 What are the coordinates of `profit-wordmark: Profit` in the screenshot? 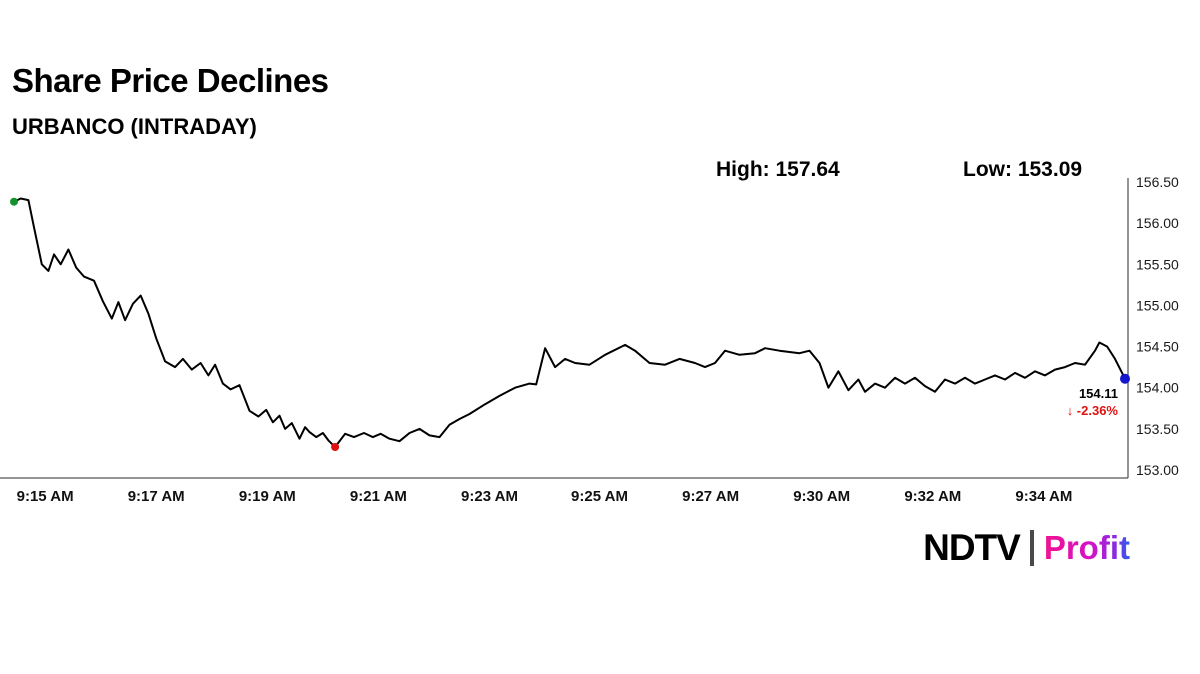 It's located at (1086, 547).